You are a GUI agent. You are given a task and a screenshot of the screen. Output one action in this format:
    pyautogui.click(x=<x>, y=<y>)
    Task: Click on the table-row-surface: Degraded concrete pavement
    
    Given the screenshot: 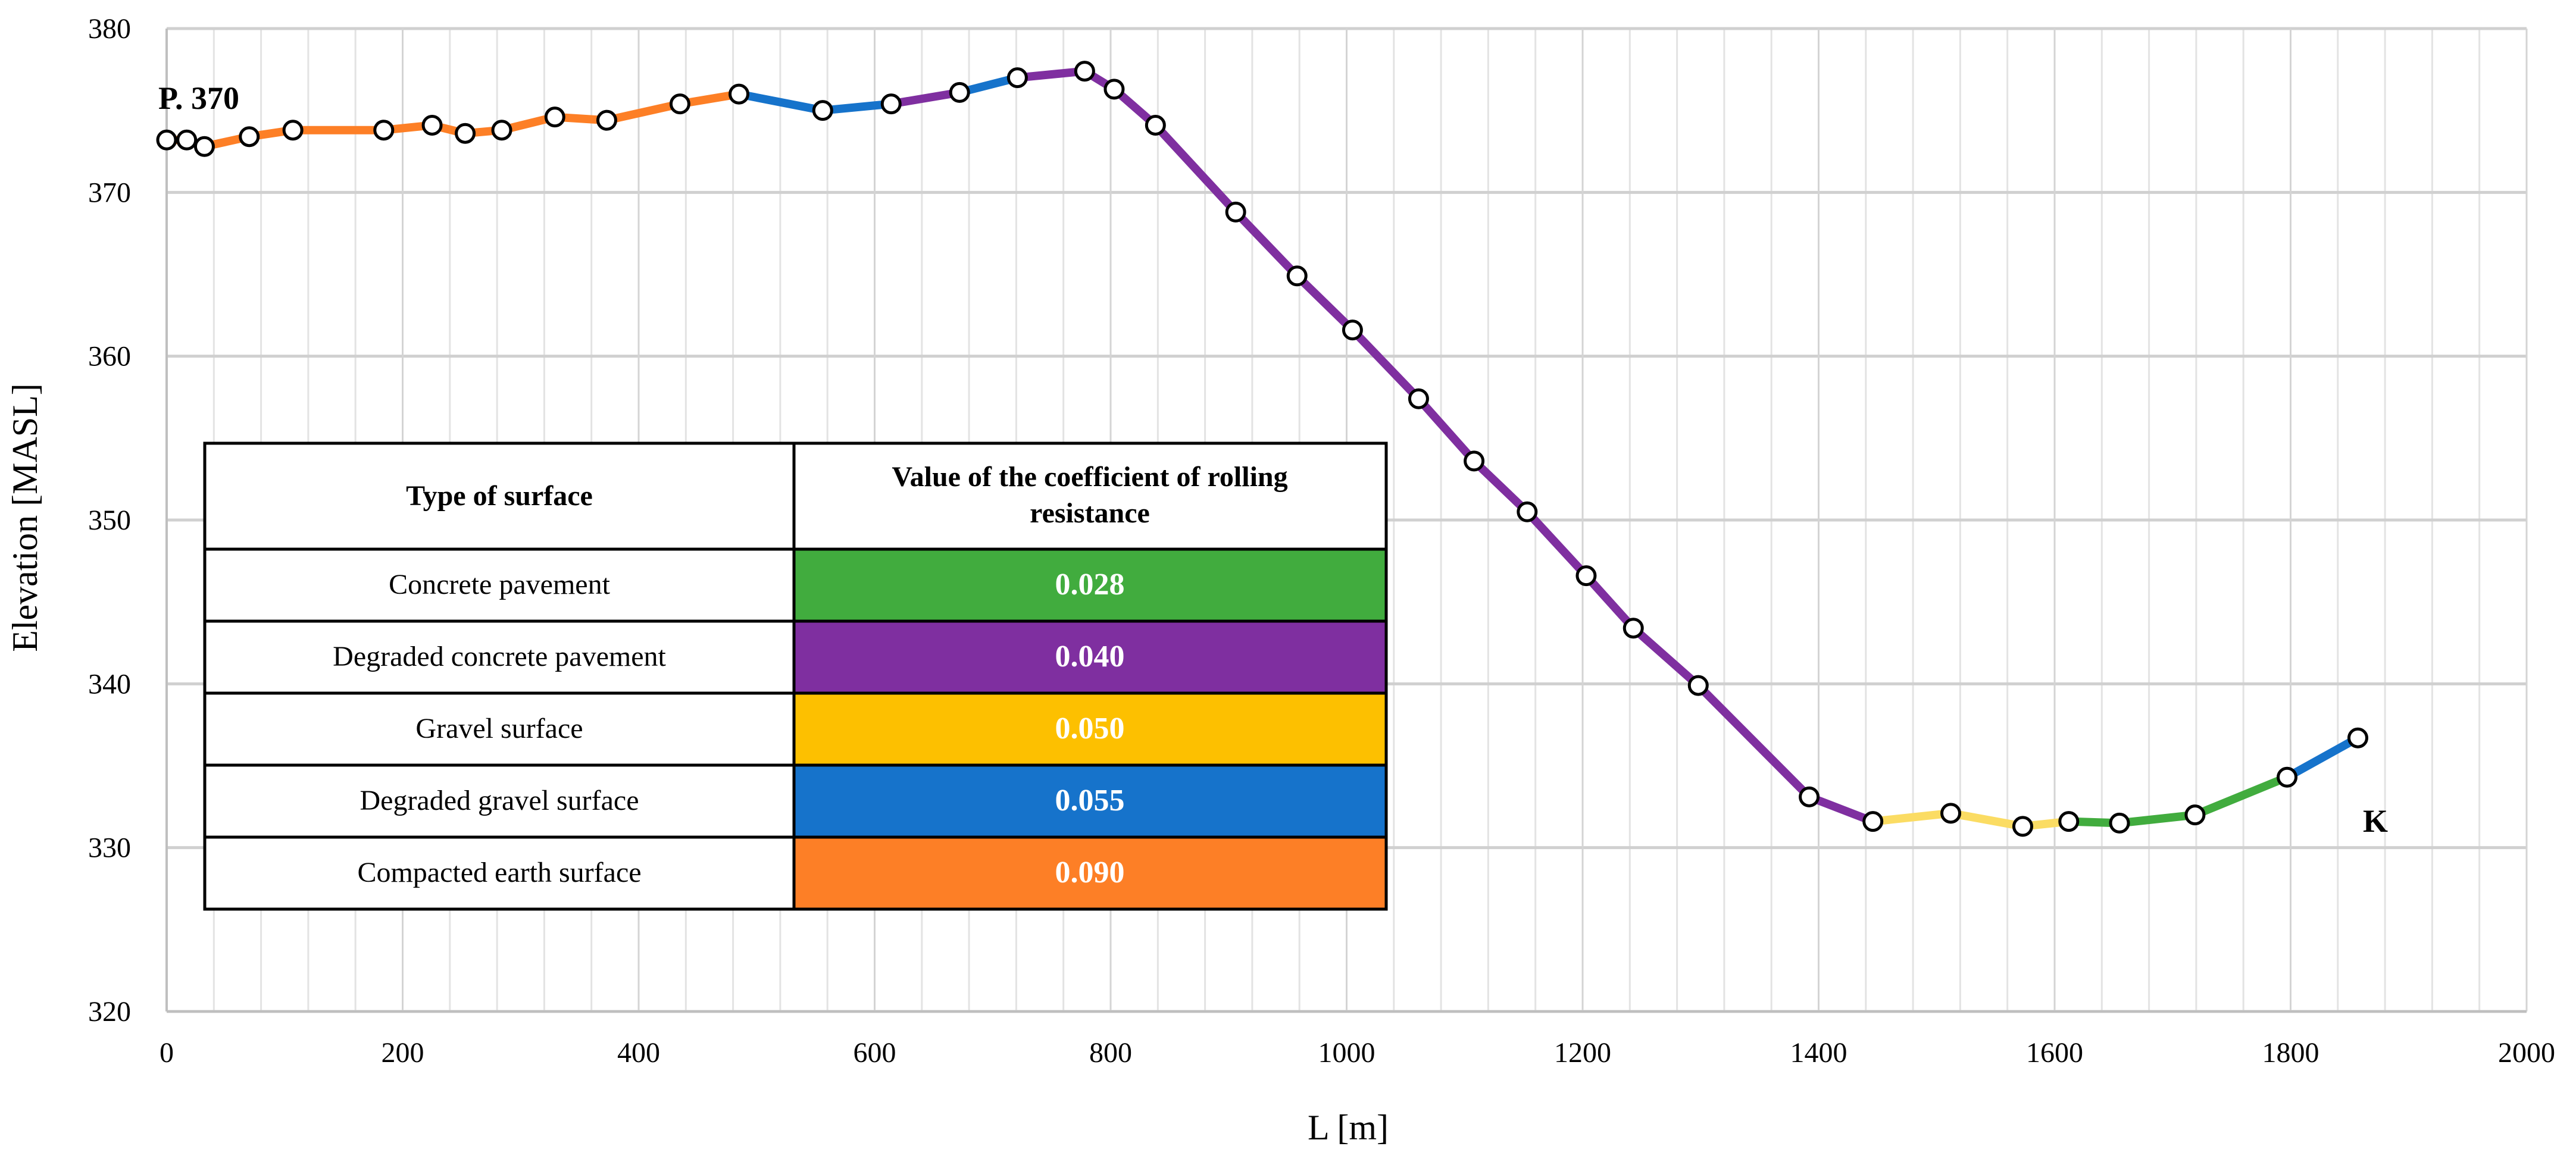 What is the action you would take?
    pyautogui.click(x=499, y=656)
    